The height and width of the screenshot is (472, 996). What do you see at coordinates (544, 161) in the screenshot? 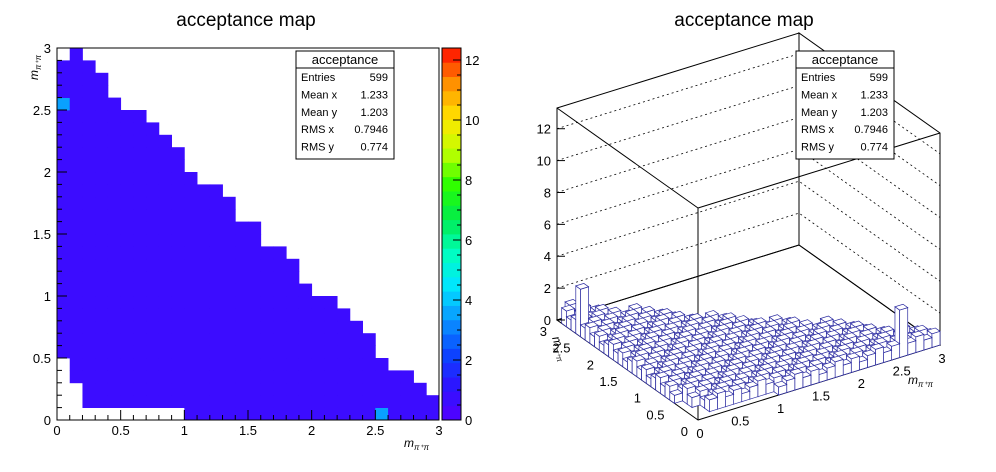
I see `lego-z-tick-label: 10` at bounding box center [544, 161].